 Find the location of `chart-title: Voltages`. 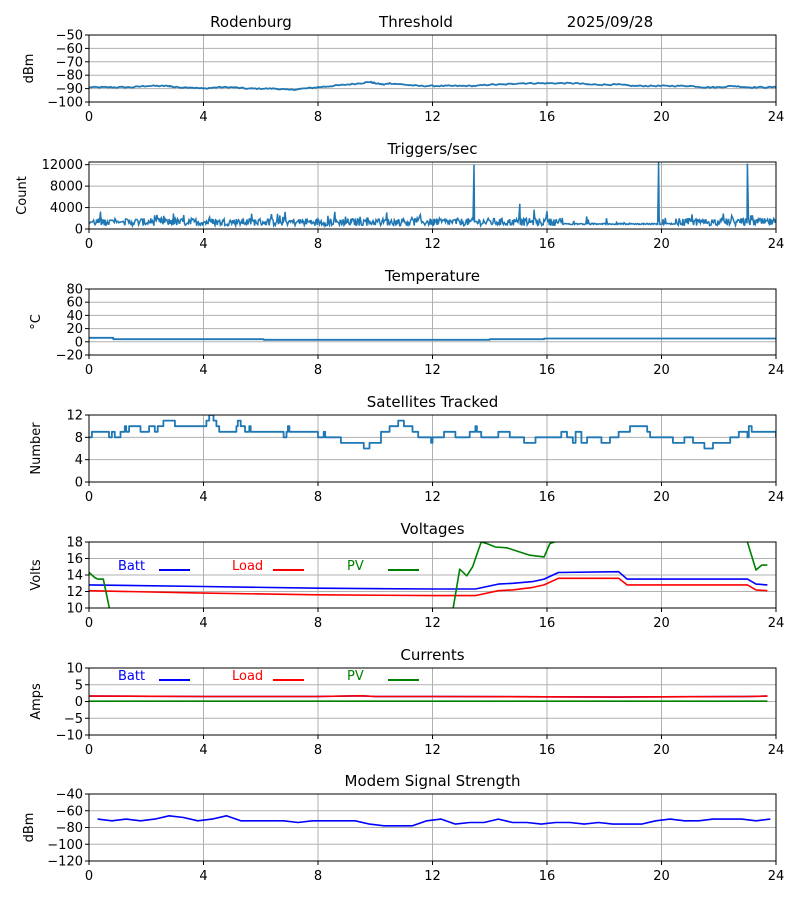

chart-title: Voltages is located at coordinates (432, 529).